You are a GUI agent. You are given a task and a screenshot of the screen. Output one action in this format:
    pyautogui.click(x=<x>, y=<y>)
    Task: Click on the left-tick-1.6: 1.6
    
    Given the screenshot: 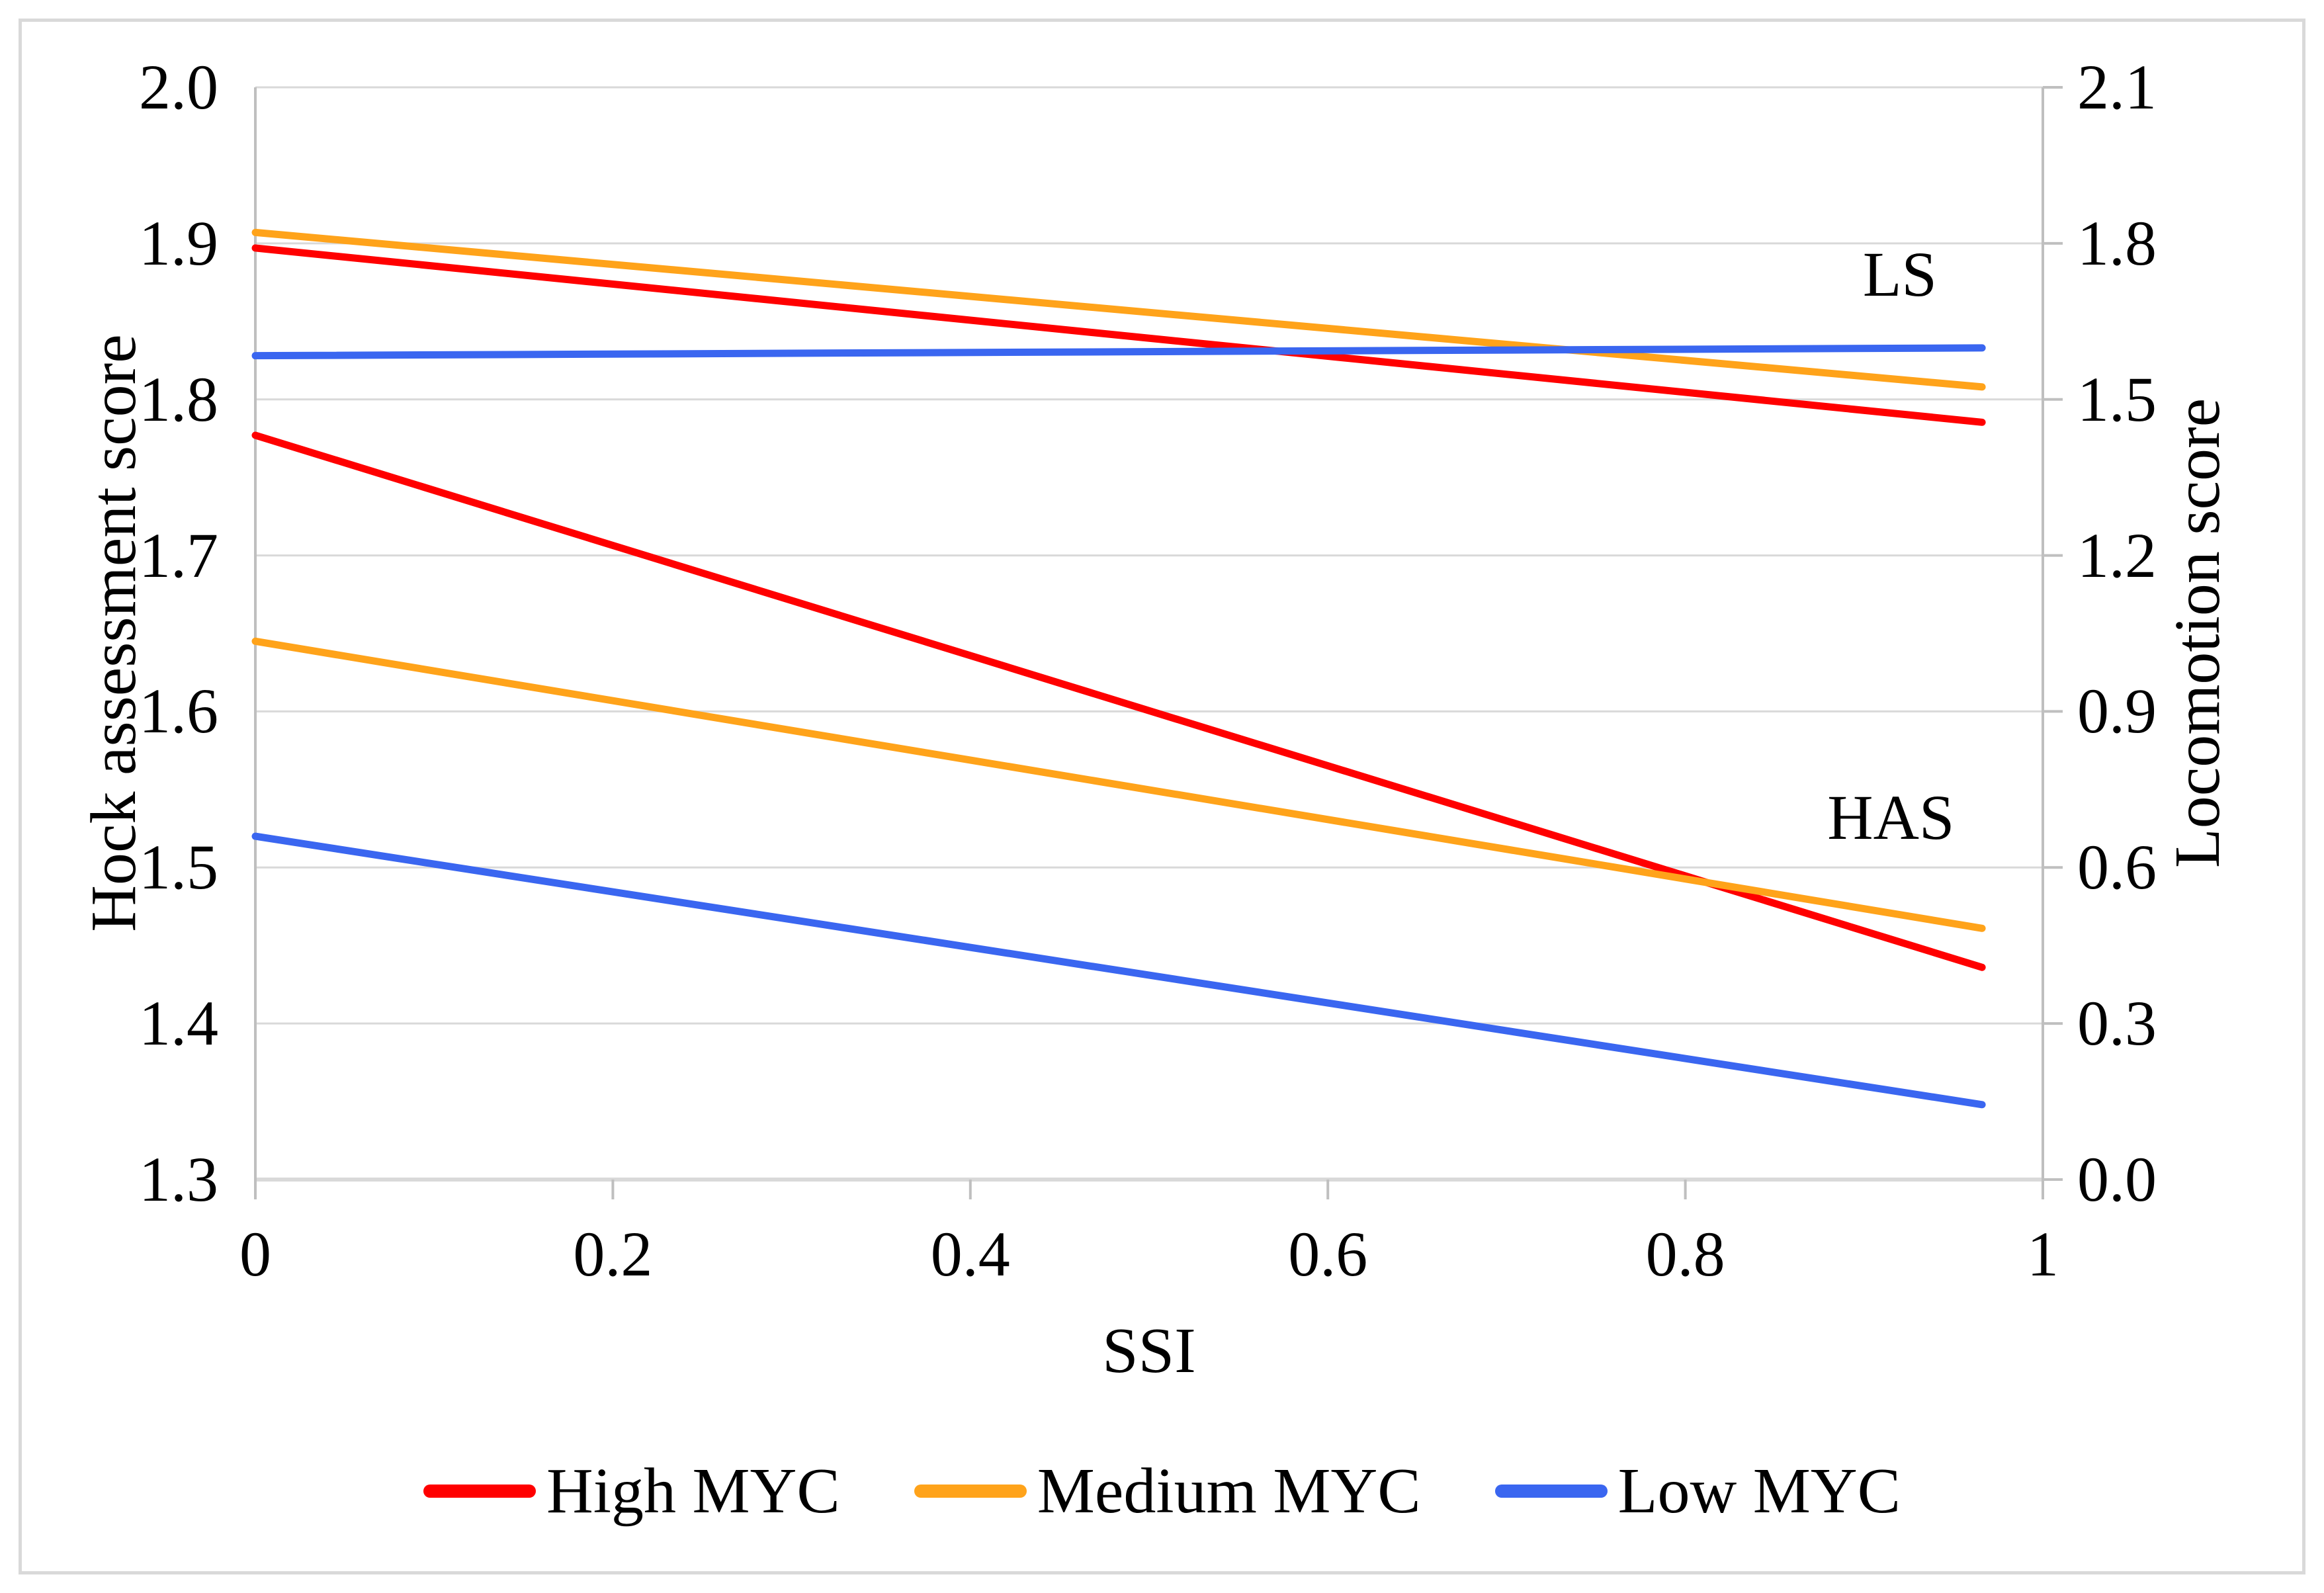 What is the action you would take?
    pyautogui.click(x=178, y=711)
    